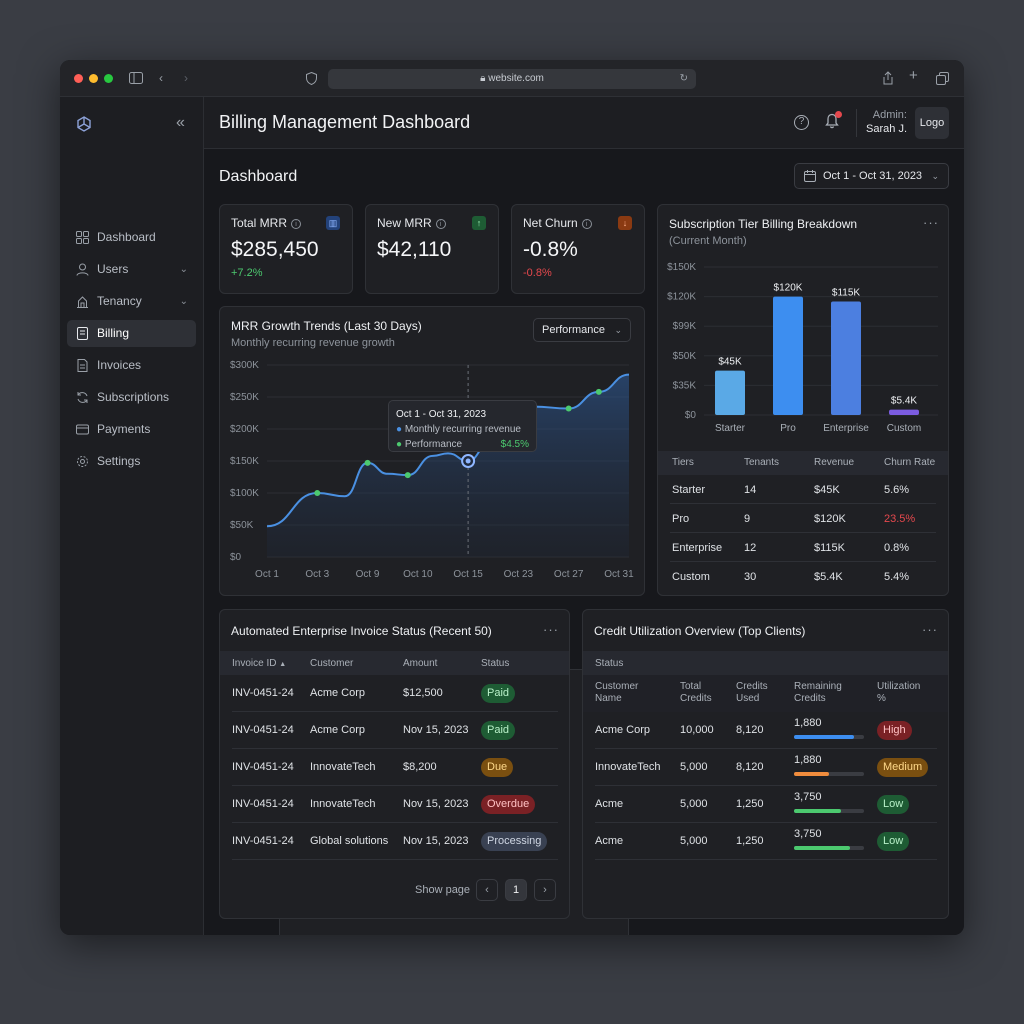  I want to click on table-row: INV-0451-24 InnovateTech $8,200 Due, so click(394, 767).